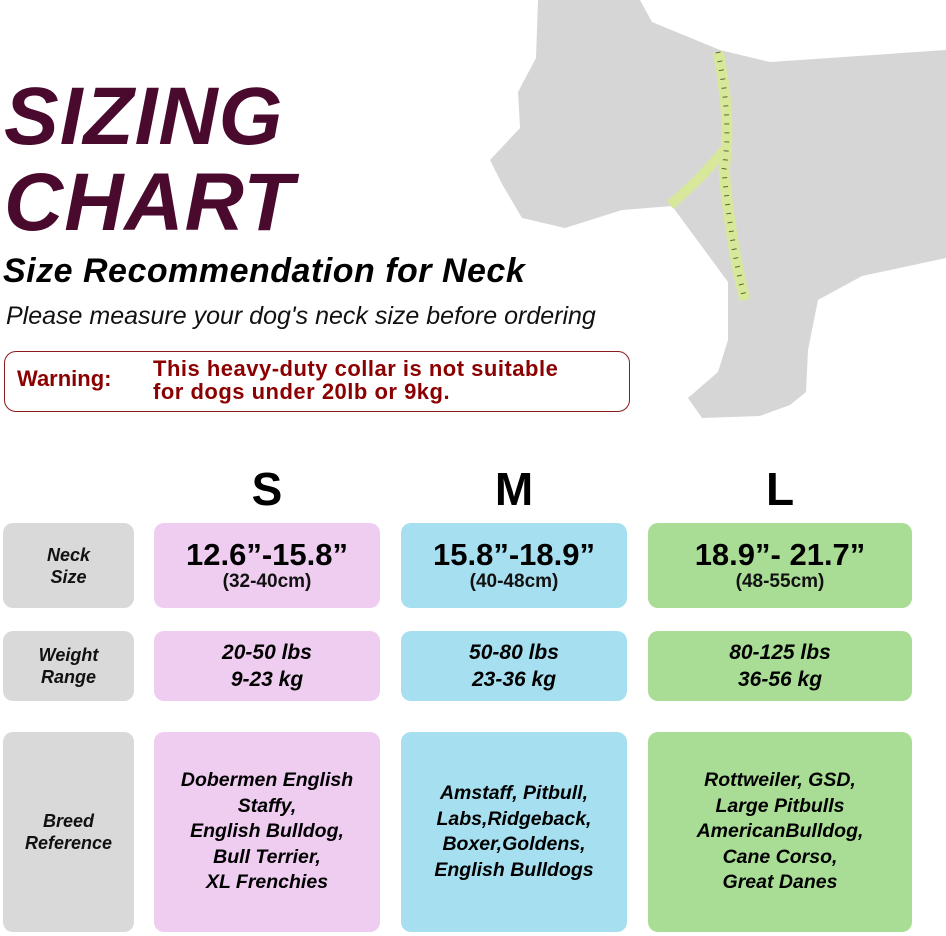 The image size is (946, 936). What do you see at coordinates (68, 576) in the screenshot?
I see `label-line: Size` at bounding box center [68, 576].